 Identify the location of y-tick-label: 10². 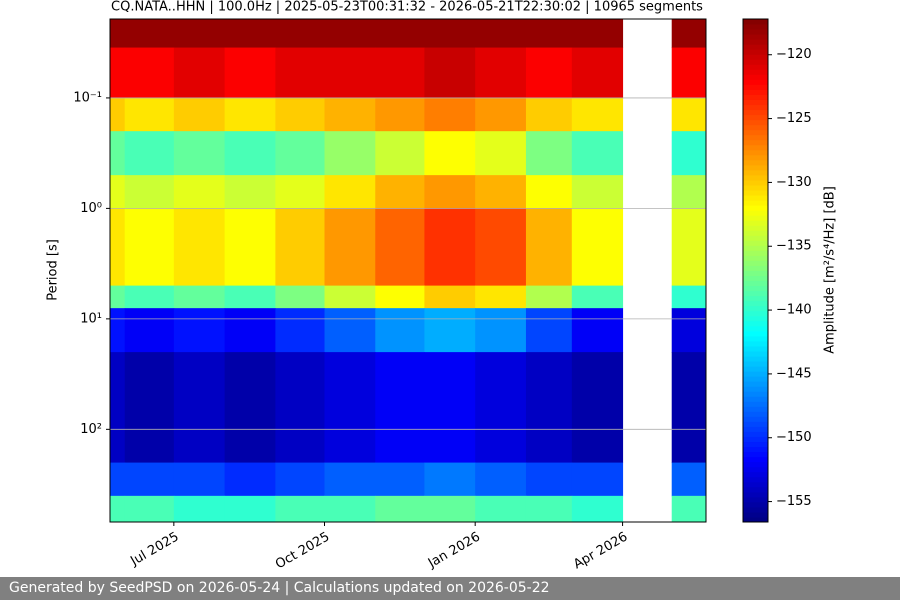
(91, 429).